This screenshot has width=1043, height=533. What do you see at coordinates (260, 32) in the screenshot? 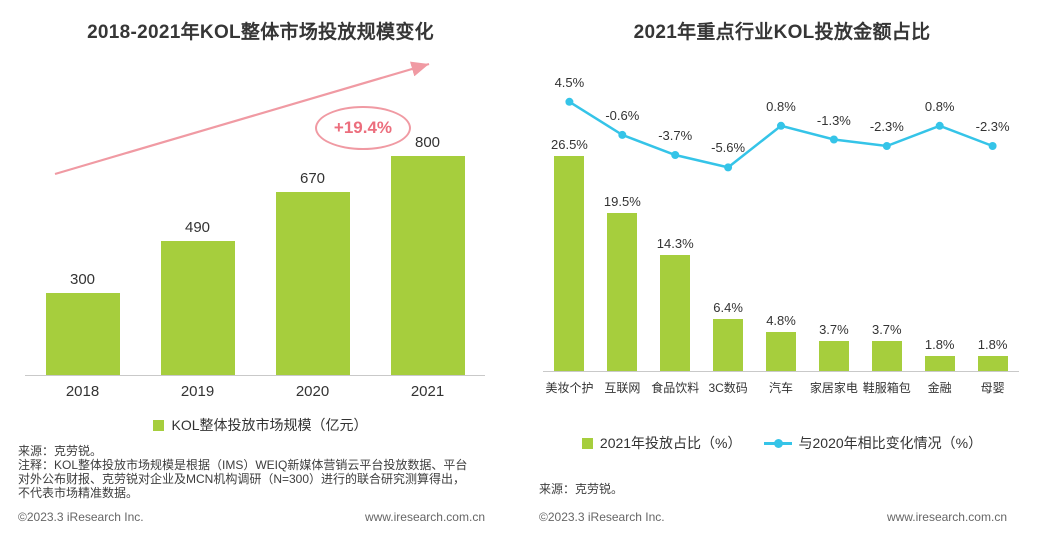
I see `left-chart-title: 2018-2021年KOL整体市场投放规模变化` at bounding box center [260, 32].